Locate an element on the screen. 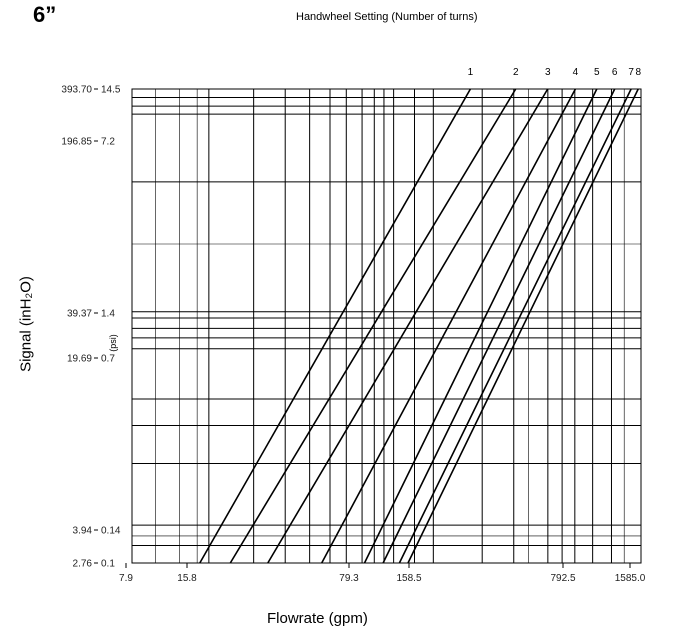 The image size is (689, 633). y-tick-label-inh2o: 19.69 is located at coordinates (79, 359).